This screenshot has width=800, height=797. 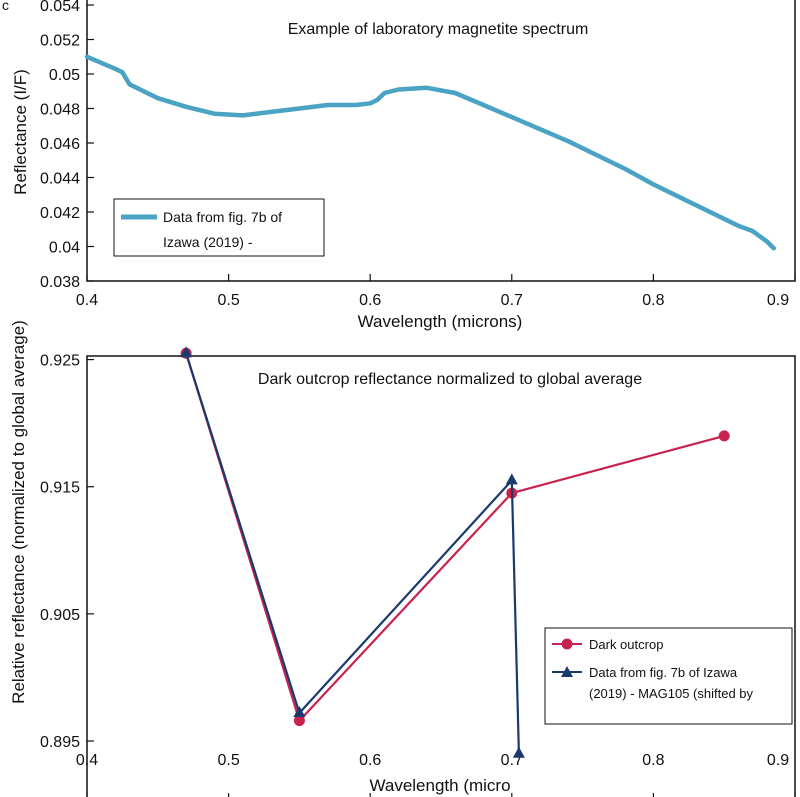 I want to click on legend-izawa-marker, so click(x=567, y=671).